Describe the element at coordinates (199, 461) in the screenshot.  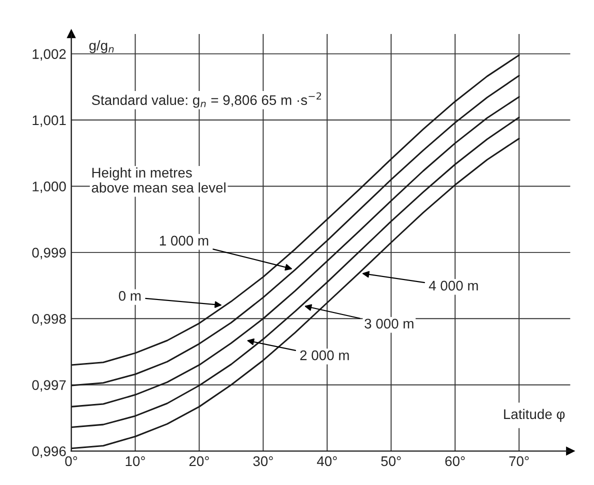
I see `x-tick-label: 20°` at that location.